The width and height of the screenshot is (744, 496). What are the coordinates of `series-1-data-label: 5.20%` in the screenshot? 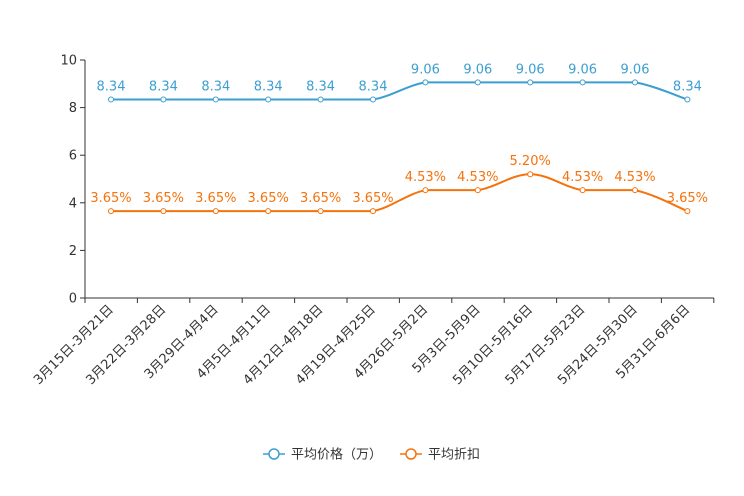 It's located at (530, 161).